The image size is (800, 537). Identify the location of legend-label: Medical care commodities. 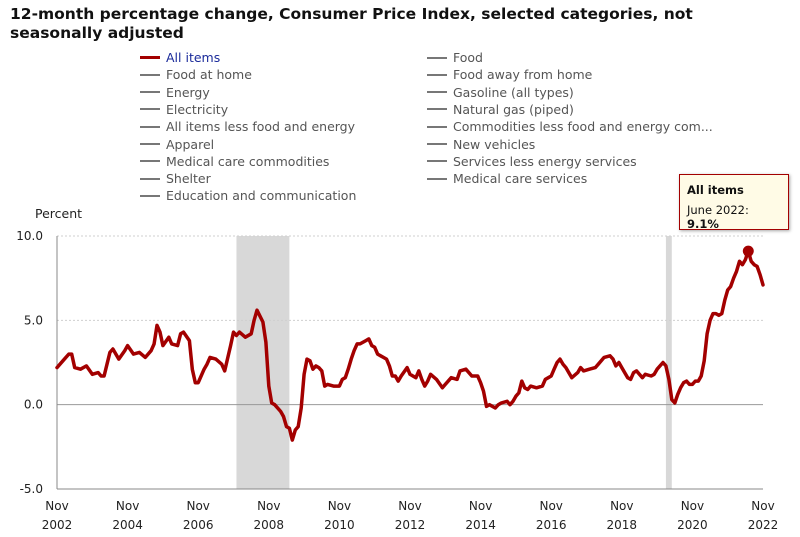
(248, 161).